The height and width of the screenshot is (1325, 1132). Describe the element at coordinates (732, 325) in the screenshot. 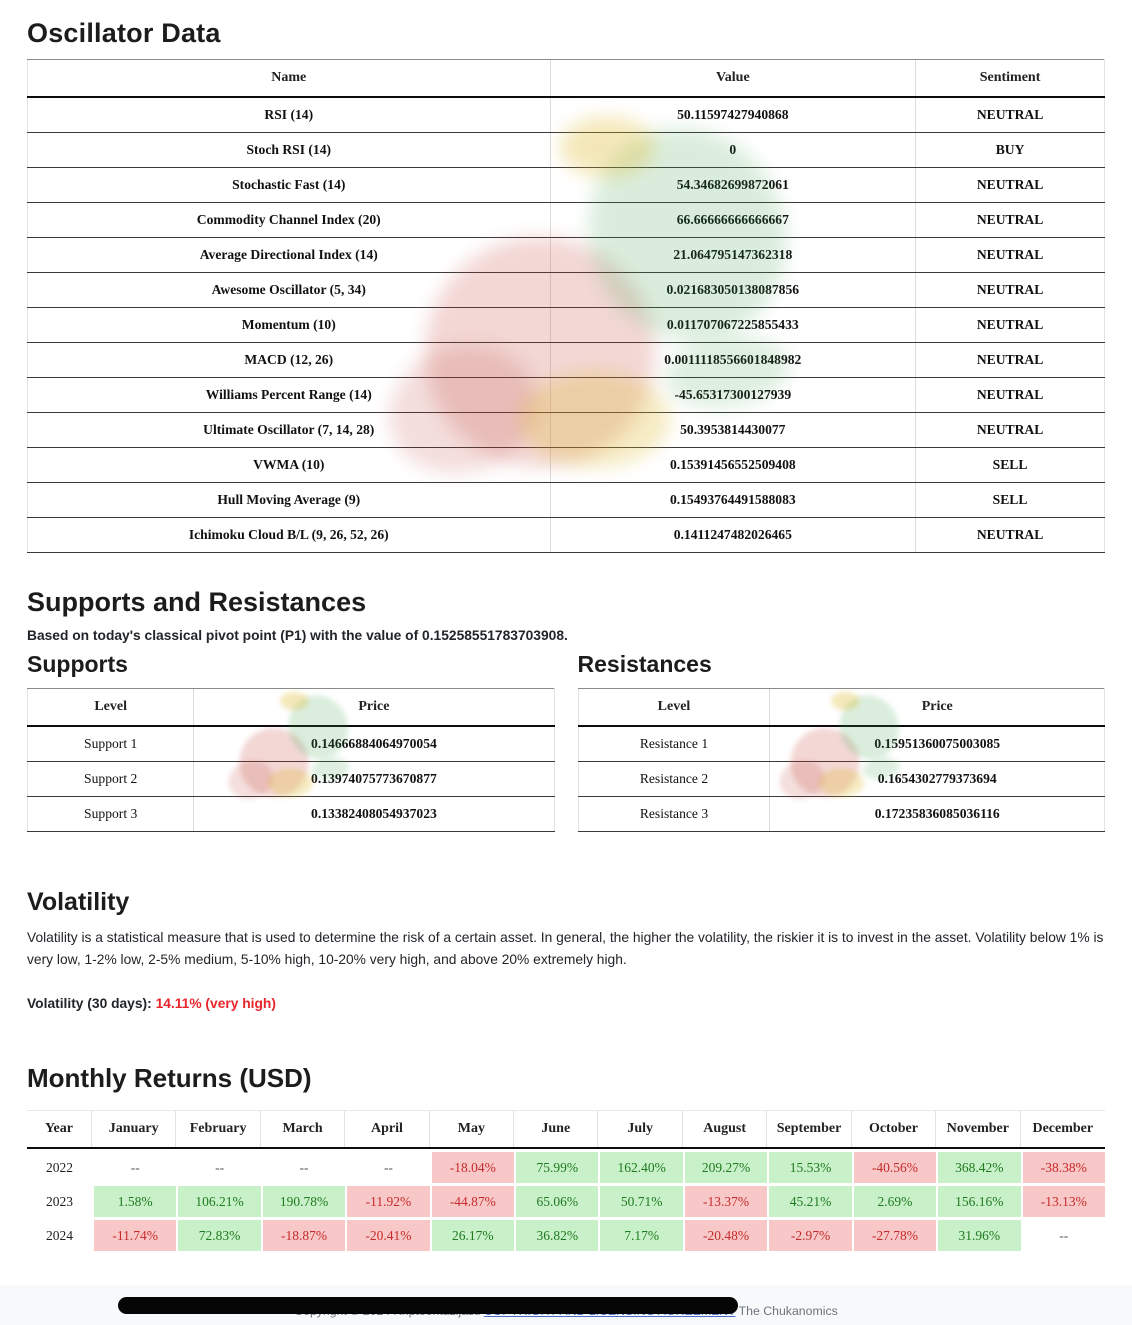

I see `oscillator-value-cell: 0.011707067225855433` at that location.